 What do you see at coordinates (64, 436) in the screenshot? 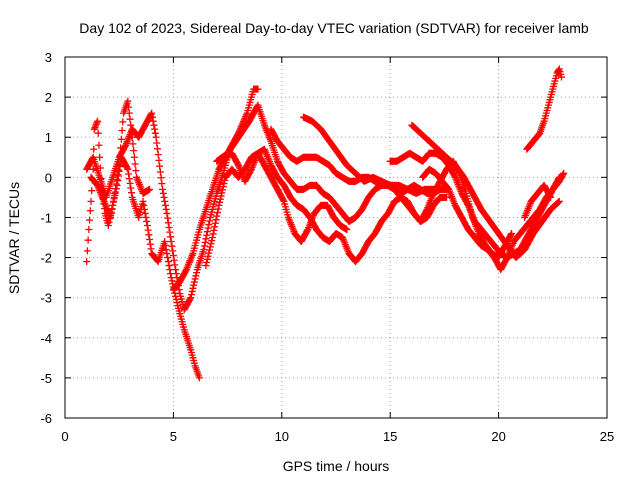
I see `x-tick-label: 0` at bounding box center [64, 436].